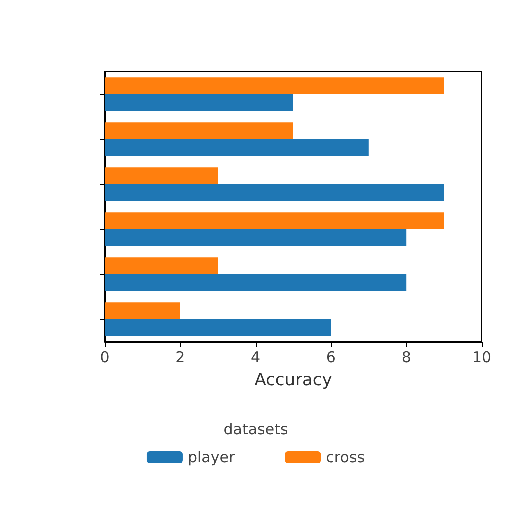 This screenshot has height=512, width=512. I want to click on x-tick-label: 10, so click(482, 357).